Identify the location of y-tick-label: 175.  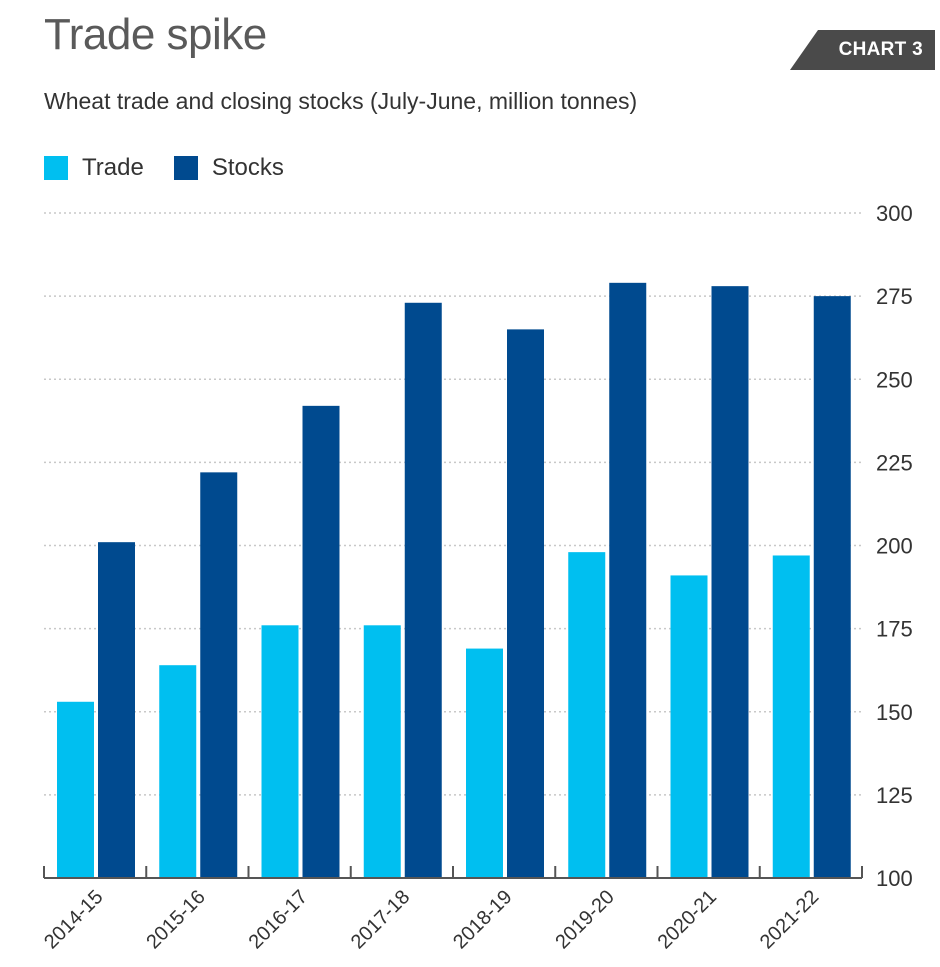
(894, 629).